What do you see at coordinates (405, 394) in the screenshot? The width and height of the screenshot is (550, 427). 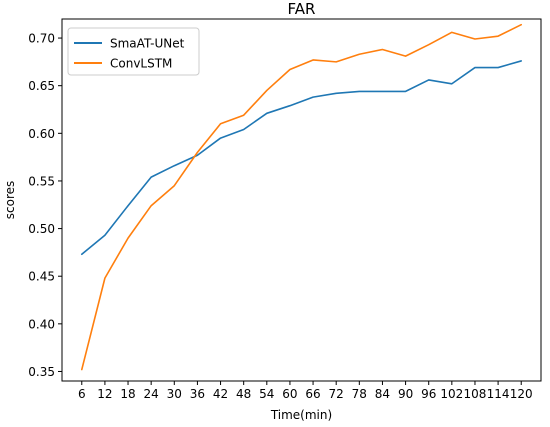 I see `x-tick-label: 90` at bounding box center [405, 394].